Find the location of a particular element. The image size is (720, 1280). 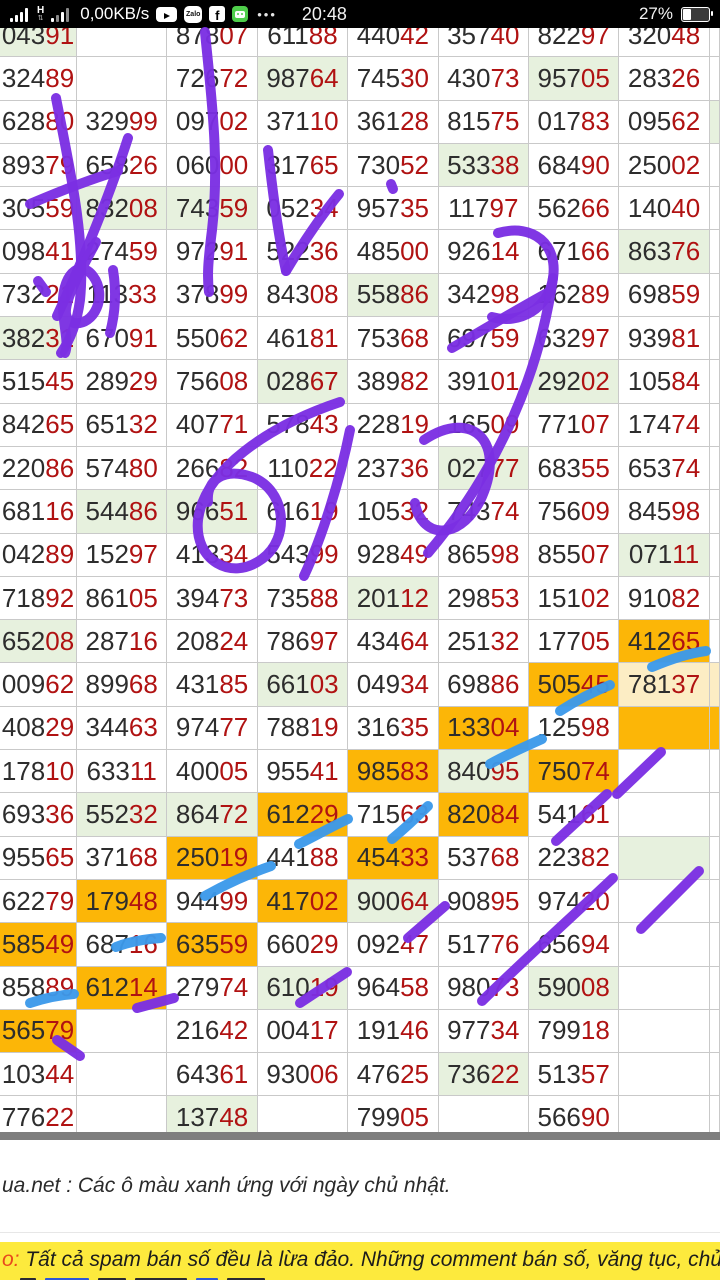

number-cell: 611 88 is located at coordinates (303, 43).